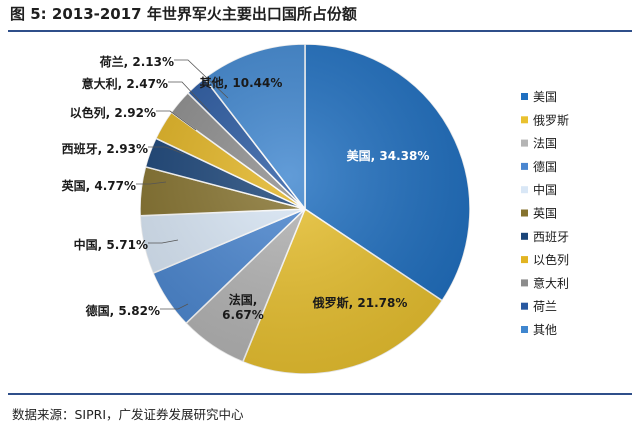 The height and width of the screenshot is (431, 640). What do you see at coordinates (545, 166) in the screenshot?
I see `legend-label-4: 德国` at bounding box center [545, 166].